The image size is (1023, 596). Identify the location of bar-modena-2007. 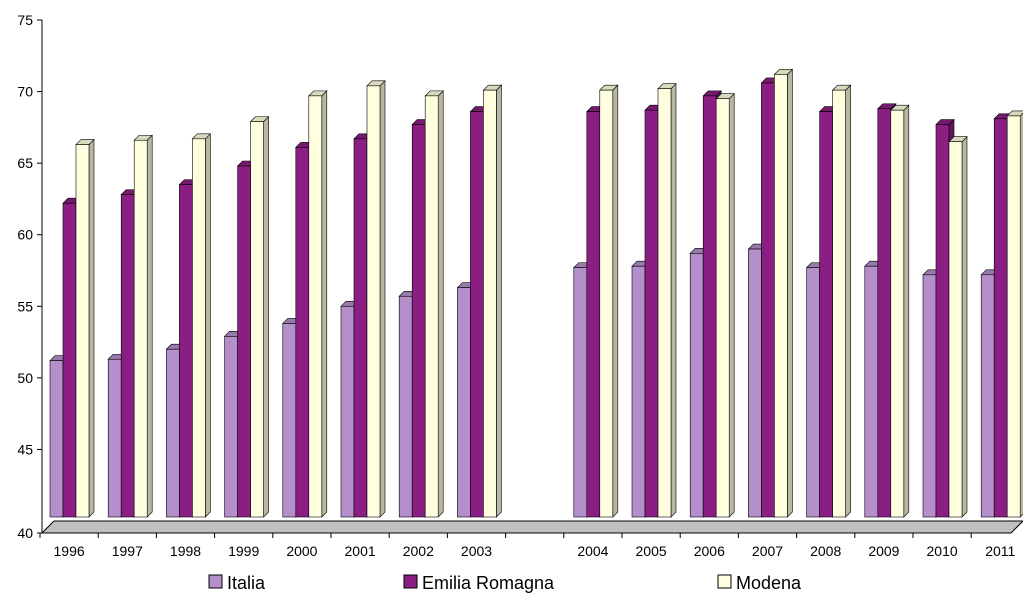
(783, 293).